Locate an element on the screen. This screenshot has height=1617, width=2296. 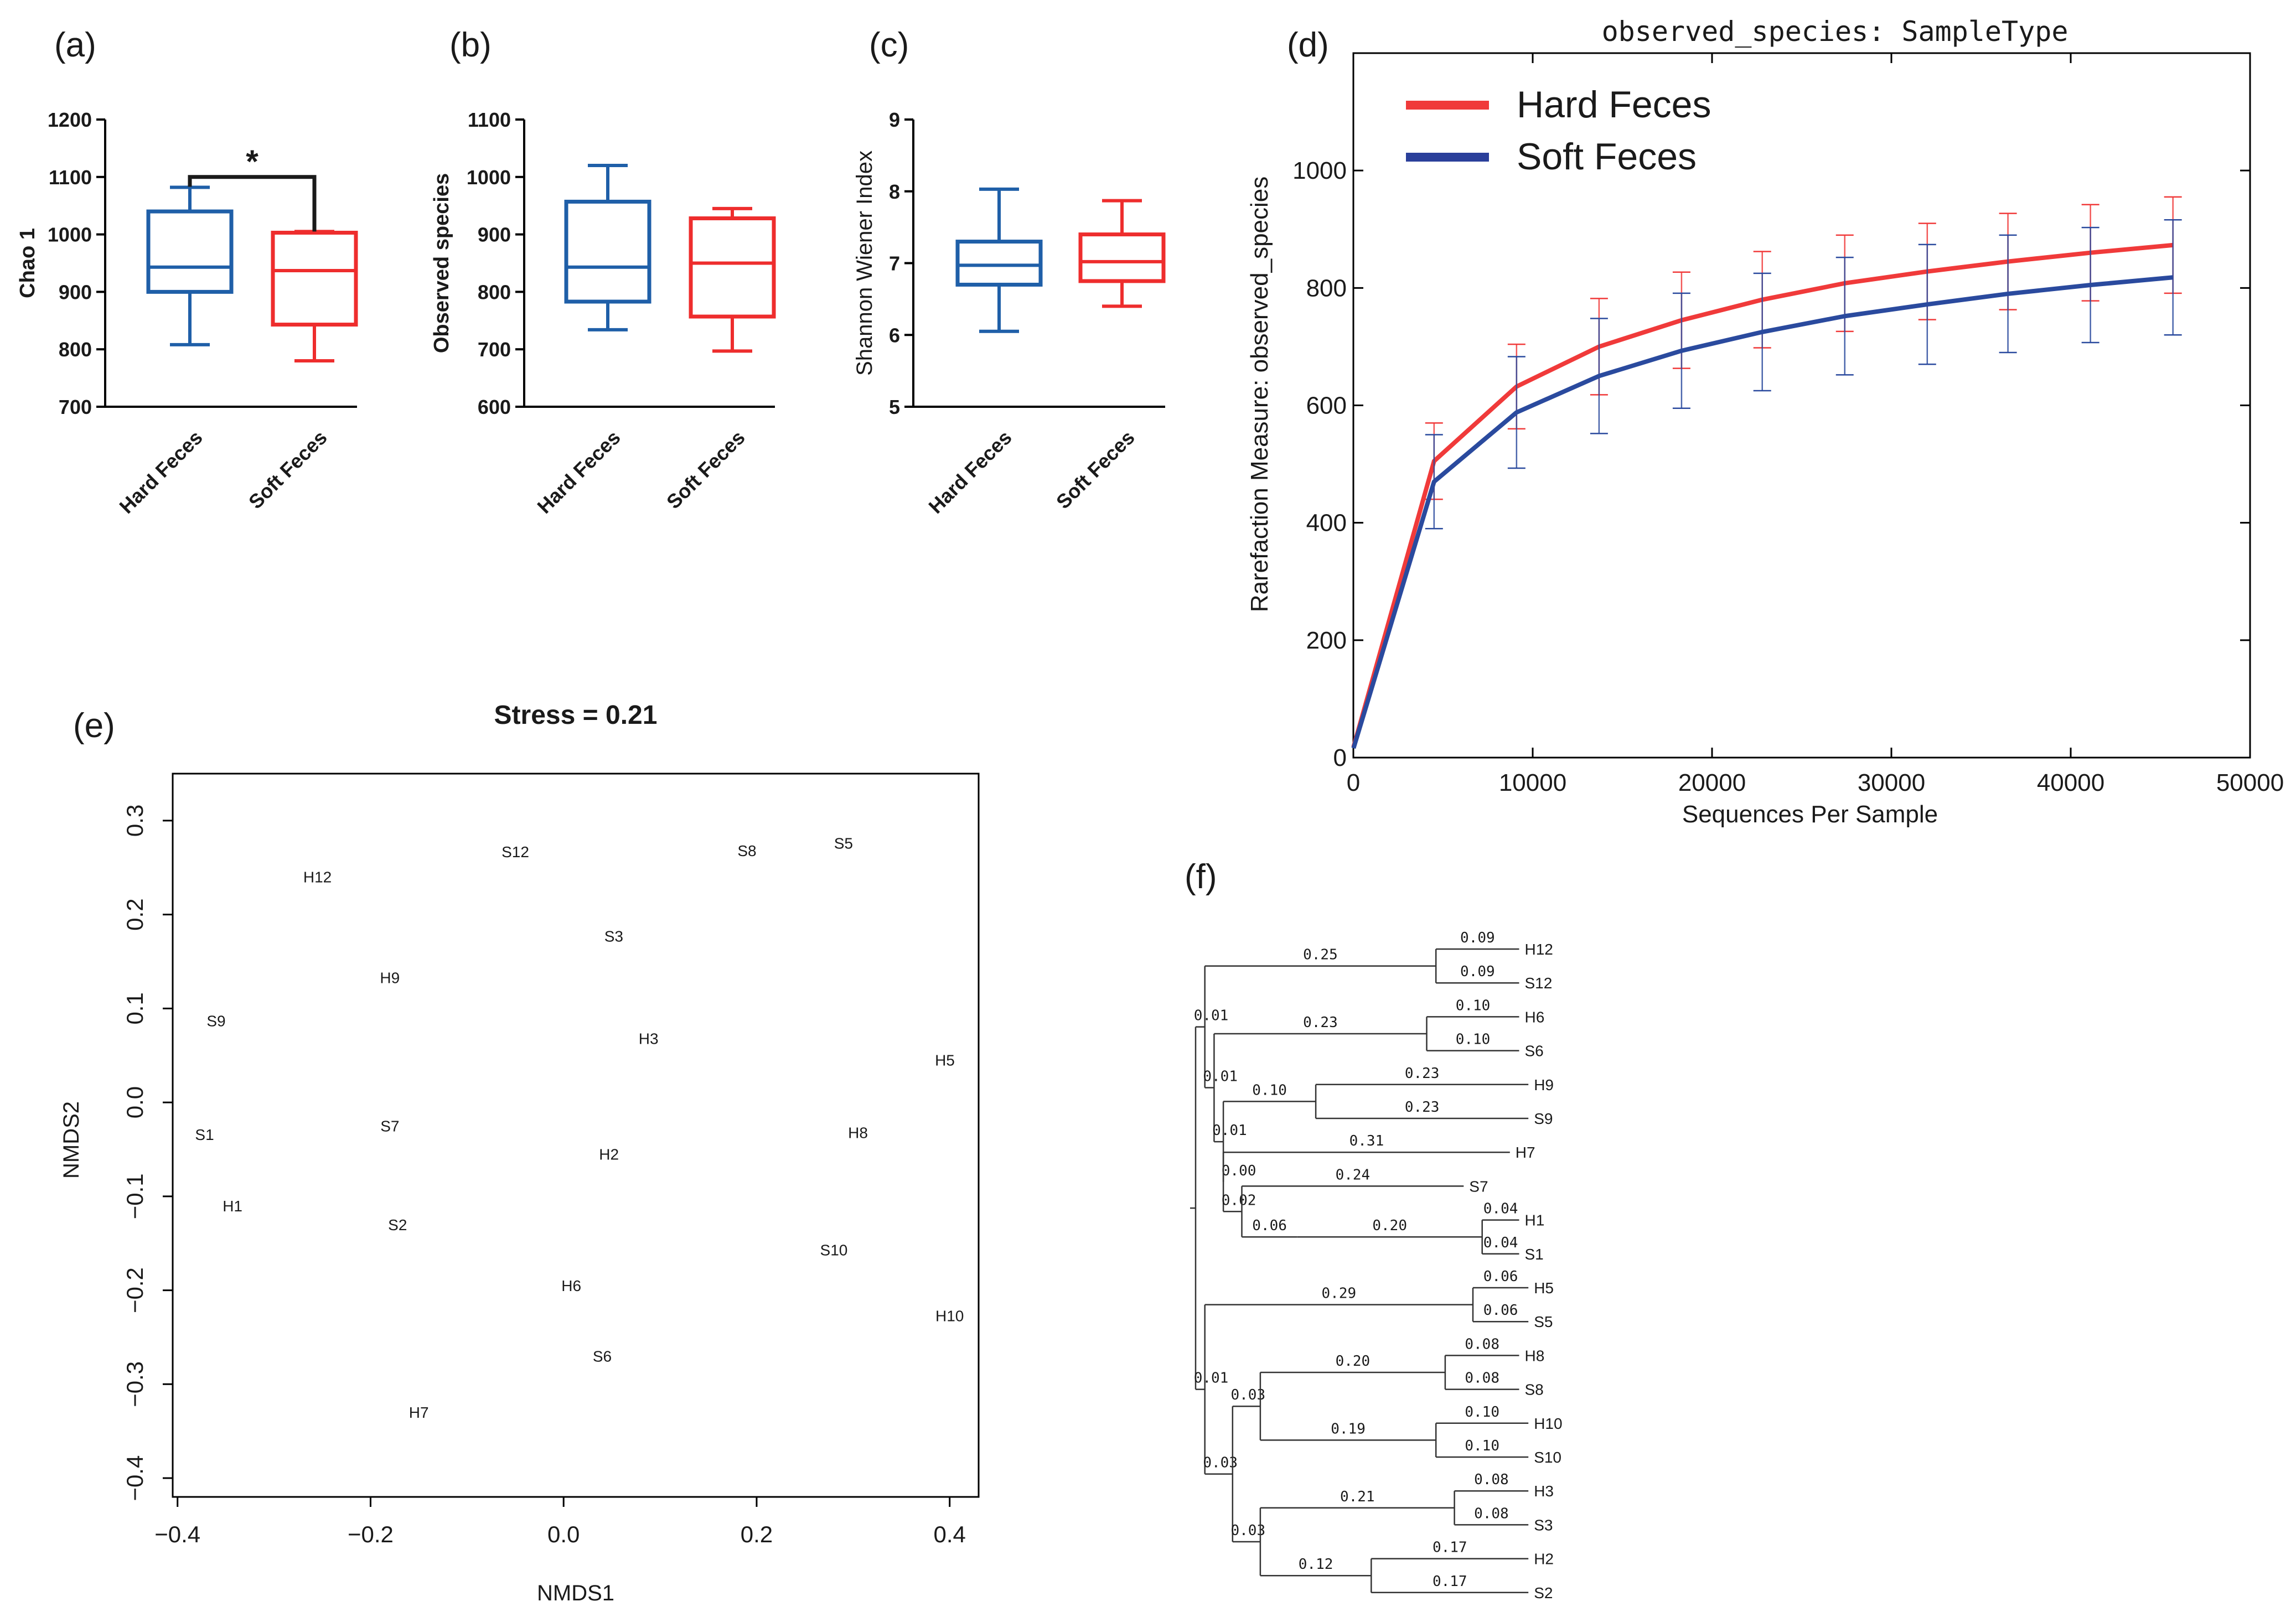
leaf-label: S8 is located at coordinates (1534, 1389).